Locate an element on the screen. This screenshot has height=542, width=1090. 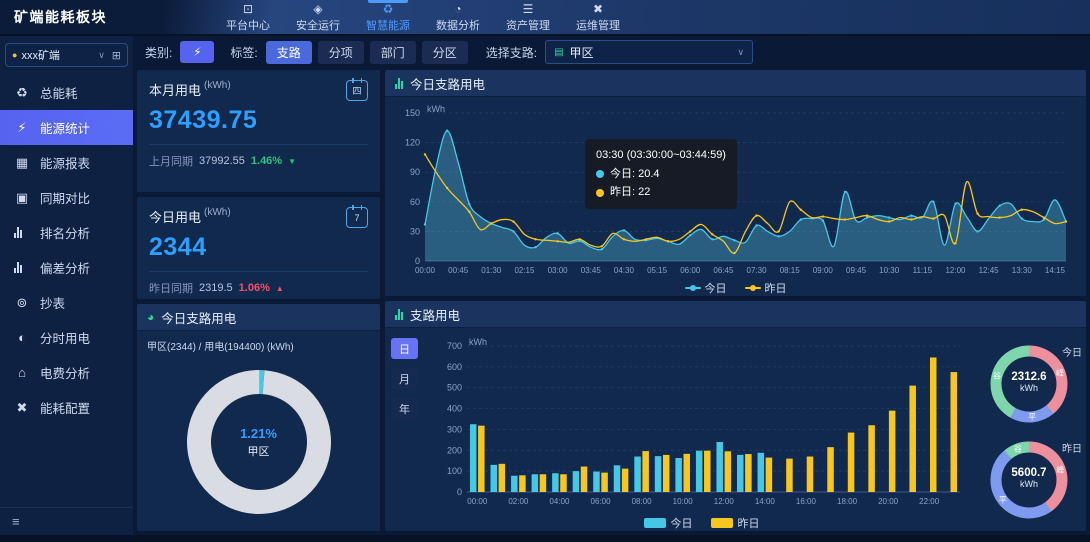
yesterday-peak-valley-donut: 峰平谷 5600.7 kWh 昨日 is located at coordinates (1033, 480).